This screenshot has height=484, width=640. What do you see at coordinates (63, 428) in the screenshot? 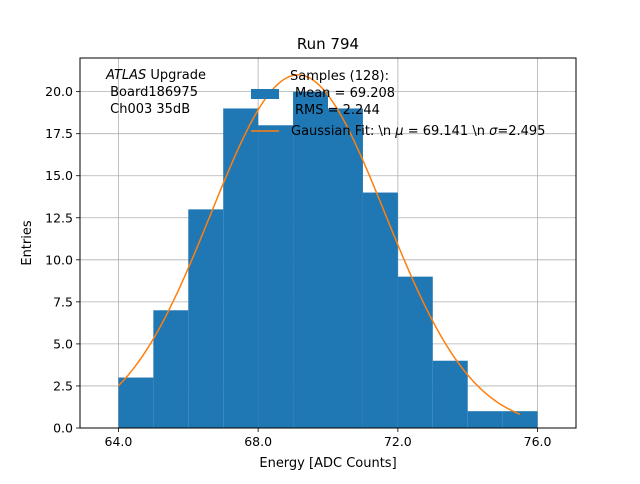
I see `y-tick-label: 0.0` at bounding box center [63, 428].